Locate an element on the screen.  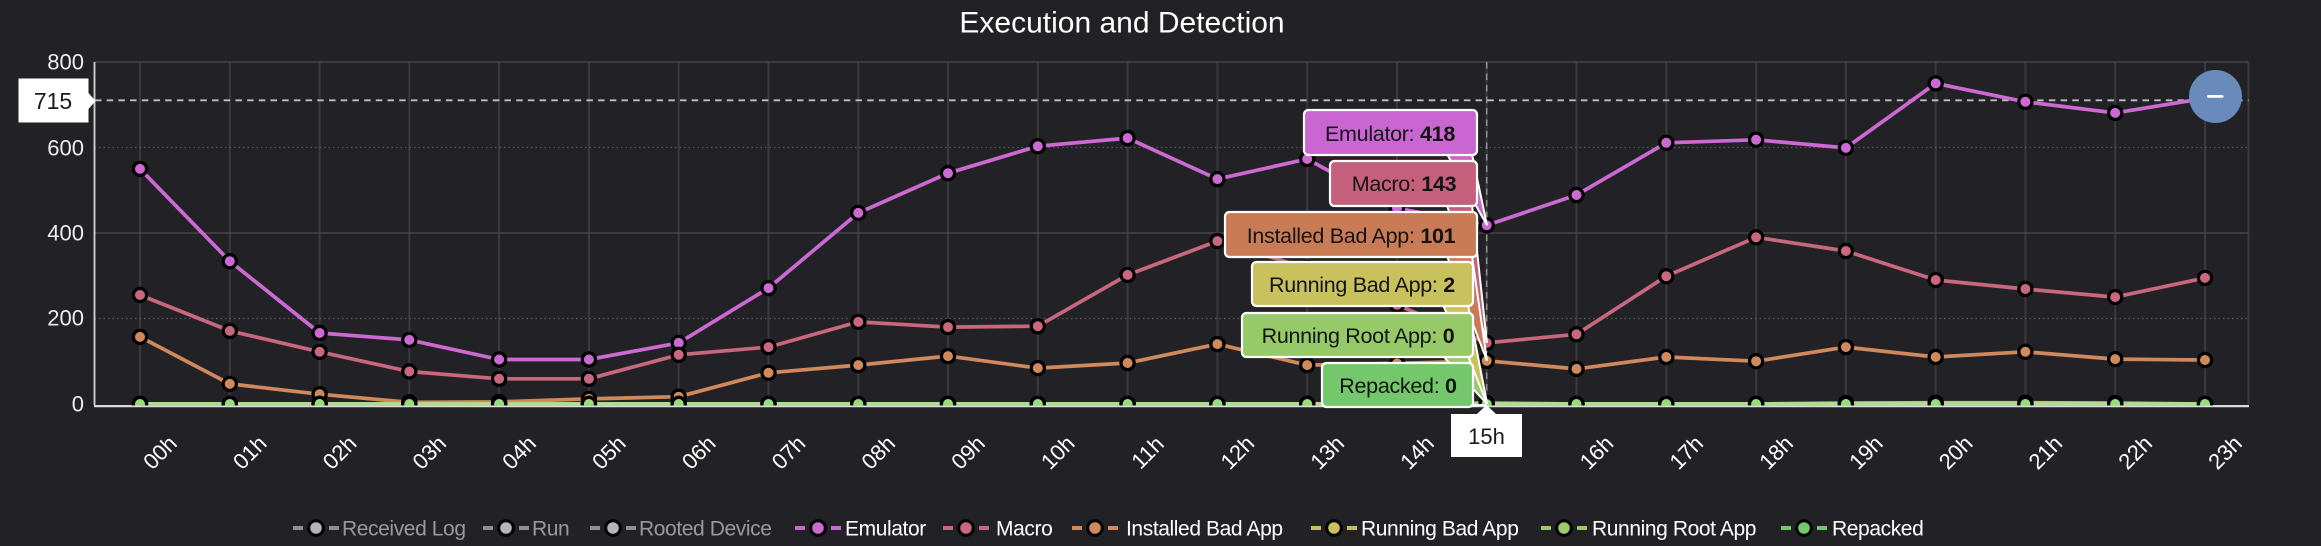
svg-text: Installed Bad App: 101 is located at coordinates (1351, 236).